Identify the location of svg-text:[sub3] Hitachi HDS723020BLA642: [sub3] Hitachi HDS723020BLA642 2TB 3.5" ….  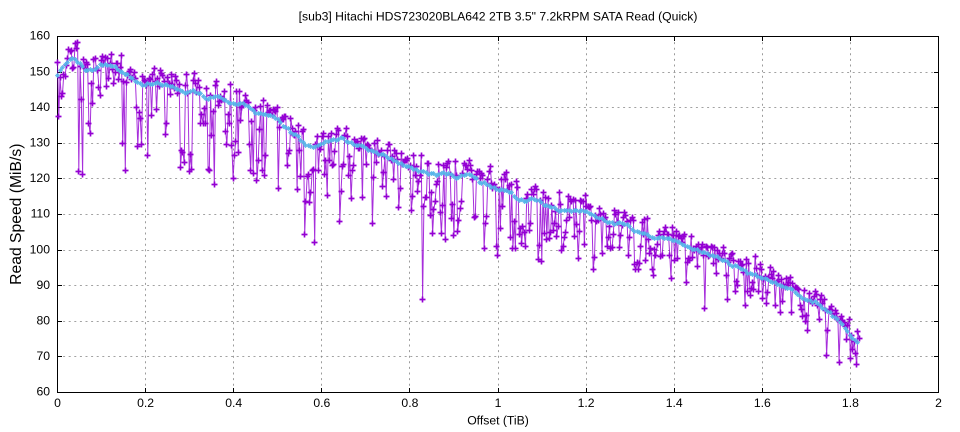
(498, 17).